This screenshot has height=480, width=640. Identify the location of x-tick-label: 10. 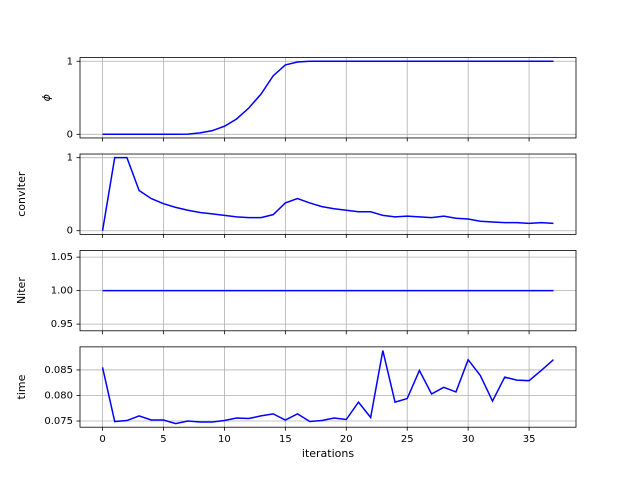
(224, 439).